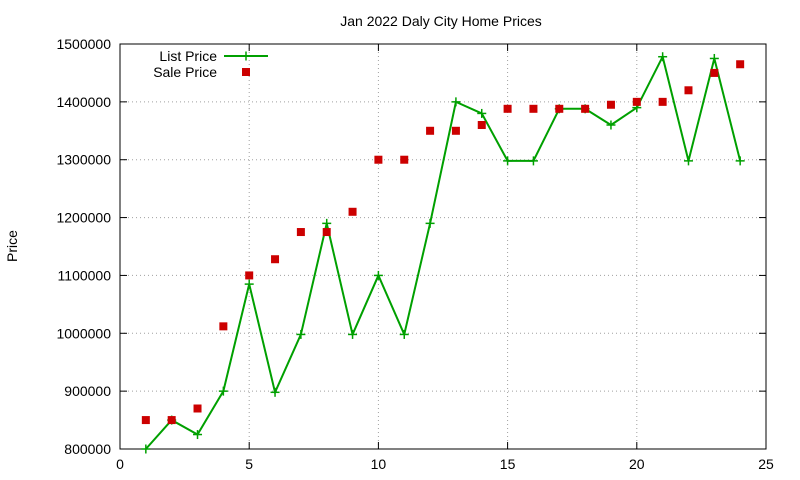  What do you see at coordinates (379, 464) in the screenshot?
I see `x-tick-label: 10` at bounding box center [379, 464].